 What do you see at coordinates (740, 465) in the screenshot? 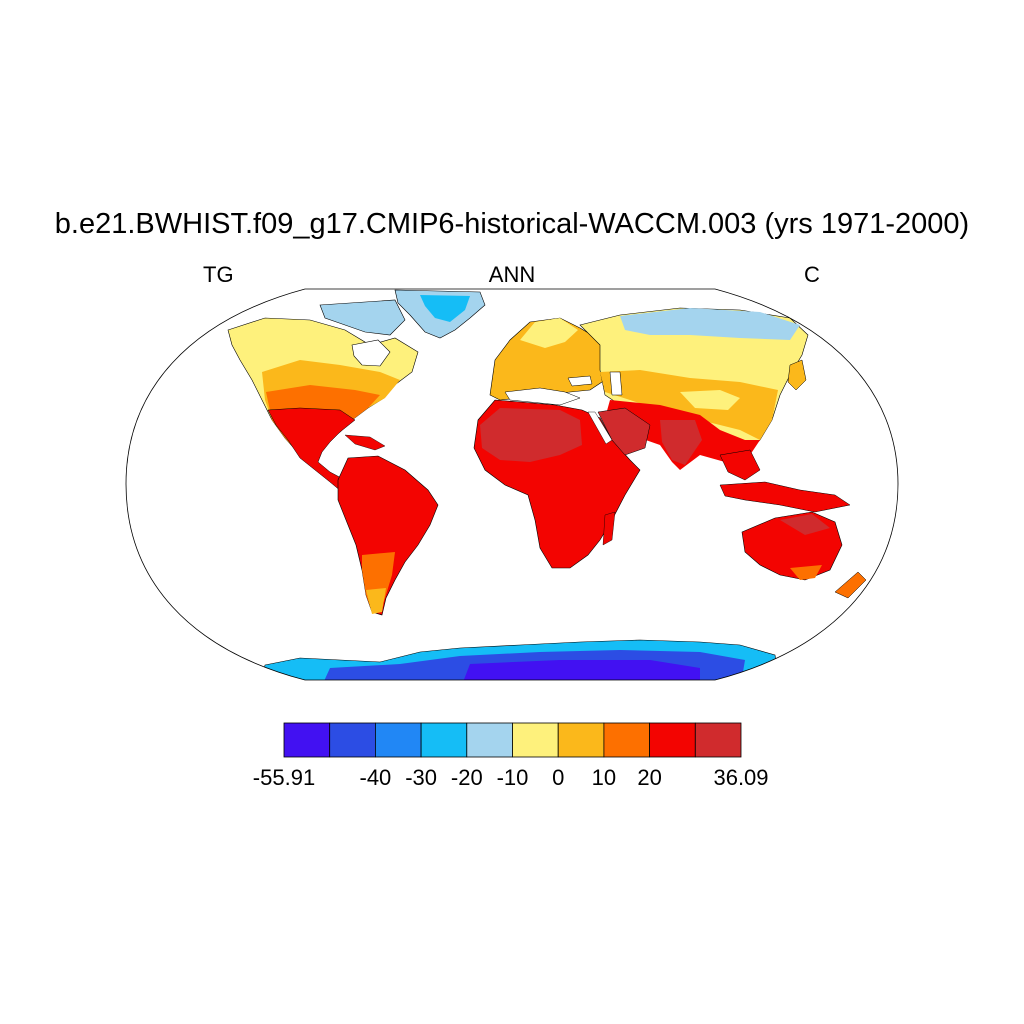
I see `southeast-asia` at bounding box center [740, 465].